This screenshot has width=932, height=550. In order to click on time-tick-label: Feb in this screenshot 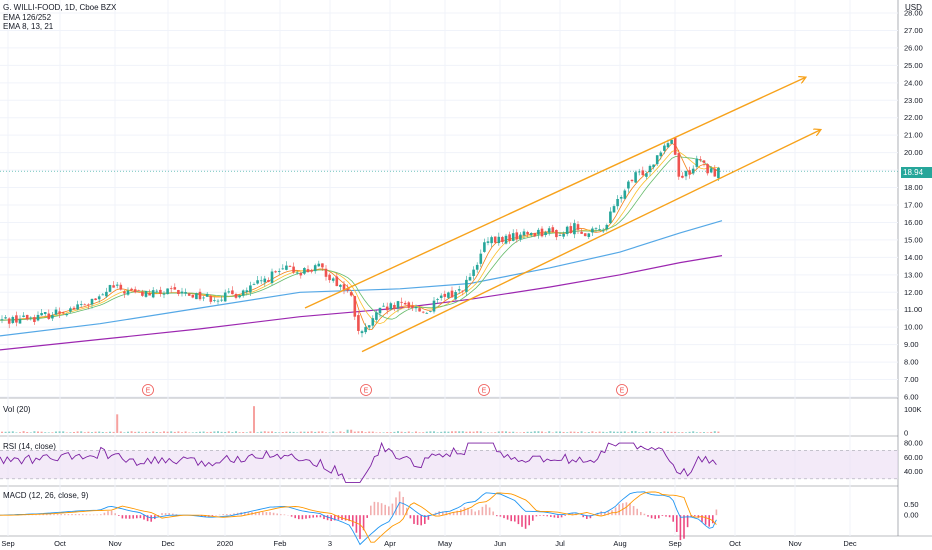, I will do `click(280, 543)`.